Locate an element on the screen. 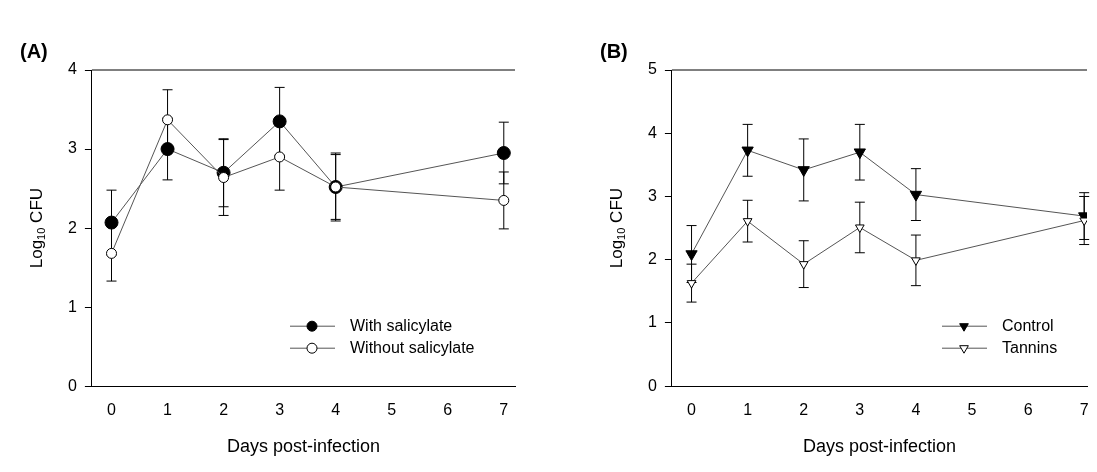  legend-label: Tannins is located at coordinates (1030, 347).